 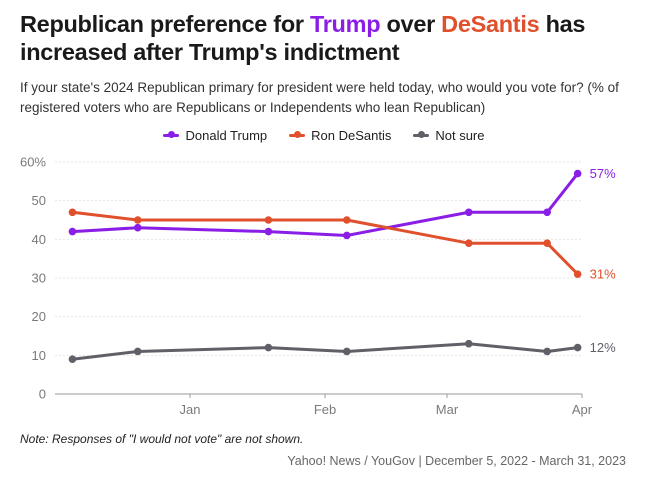 What do you see at coordinates (582, 409) in the screenshot?
I see `x-tick-label: Apr` at bounding box center [582, 409].